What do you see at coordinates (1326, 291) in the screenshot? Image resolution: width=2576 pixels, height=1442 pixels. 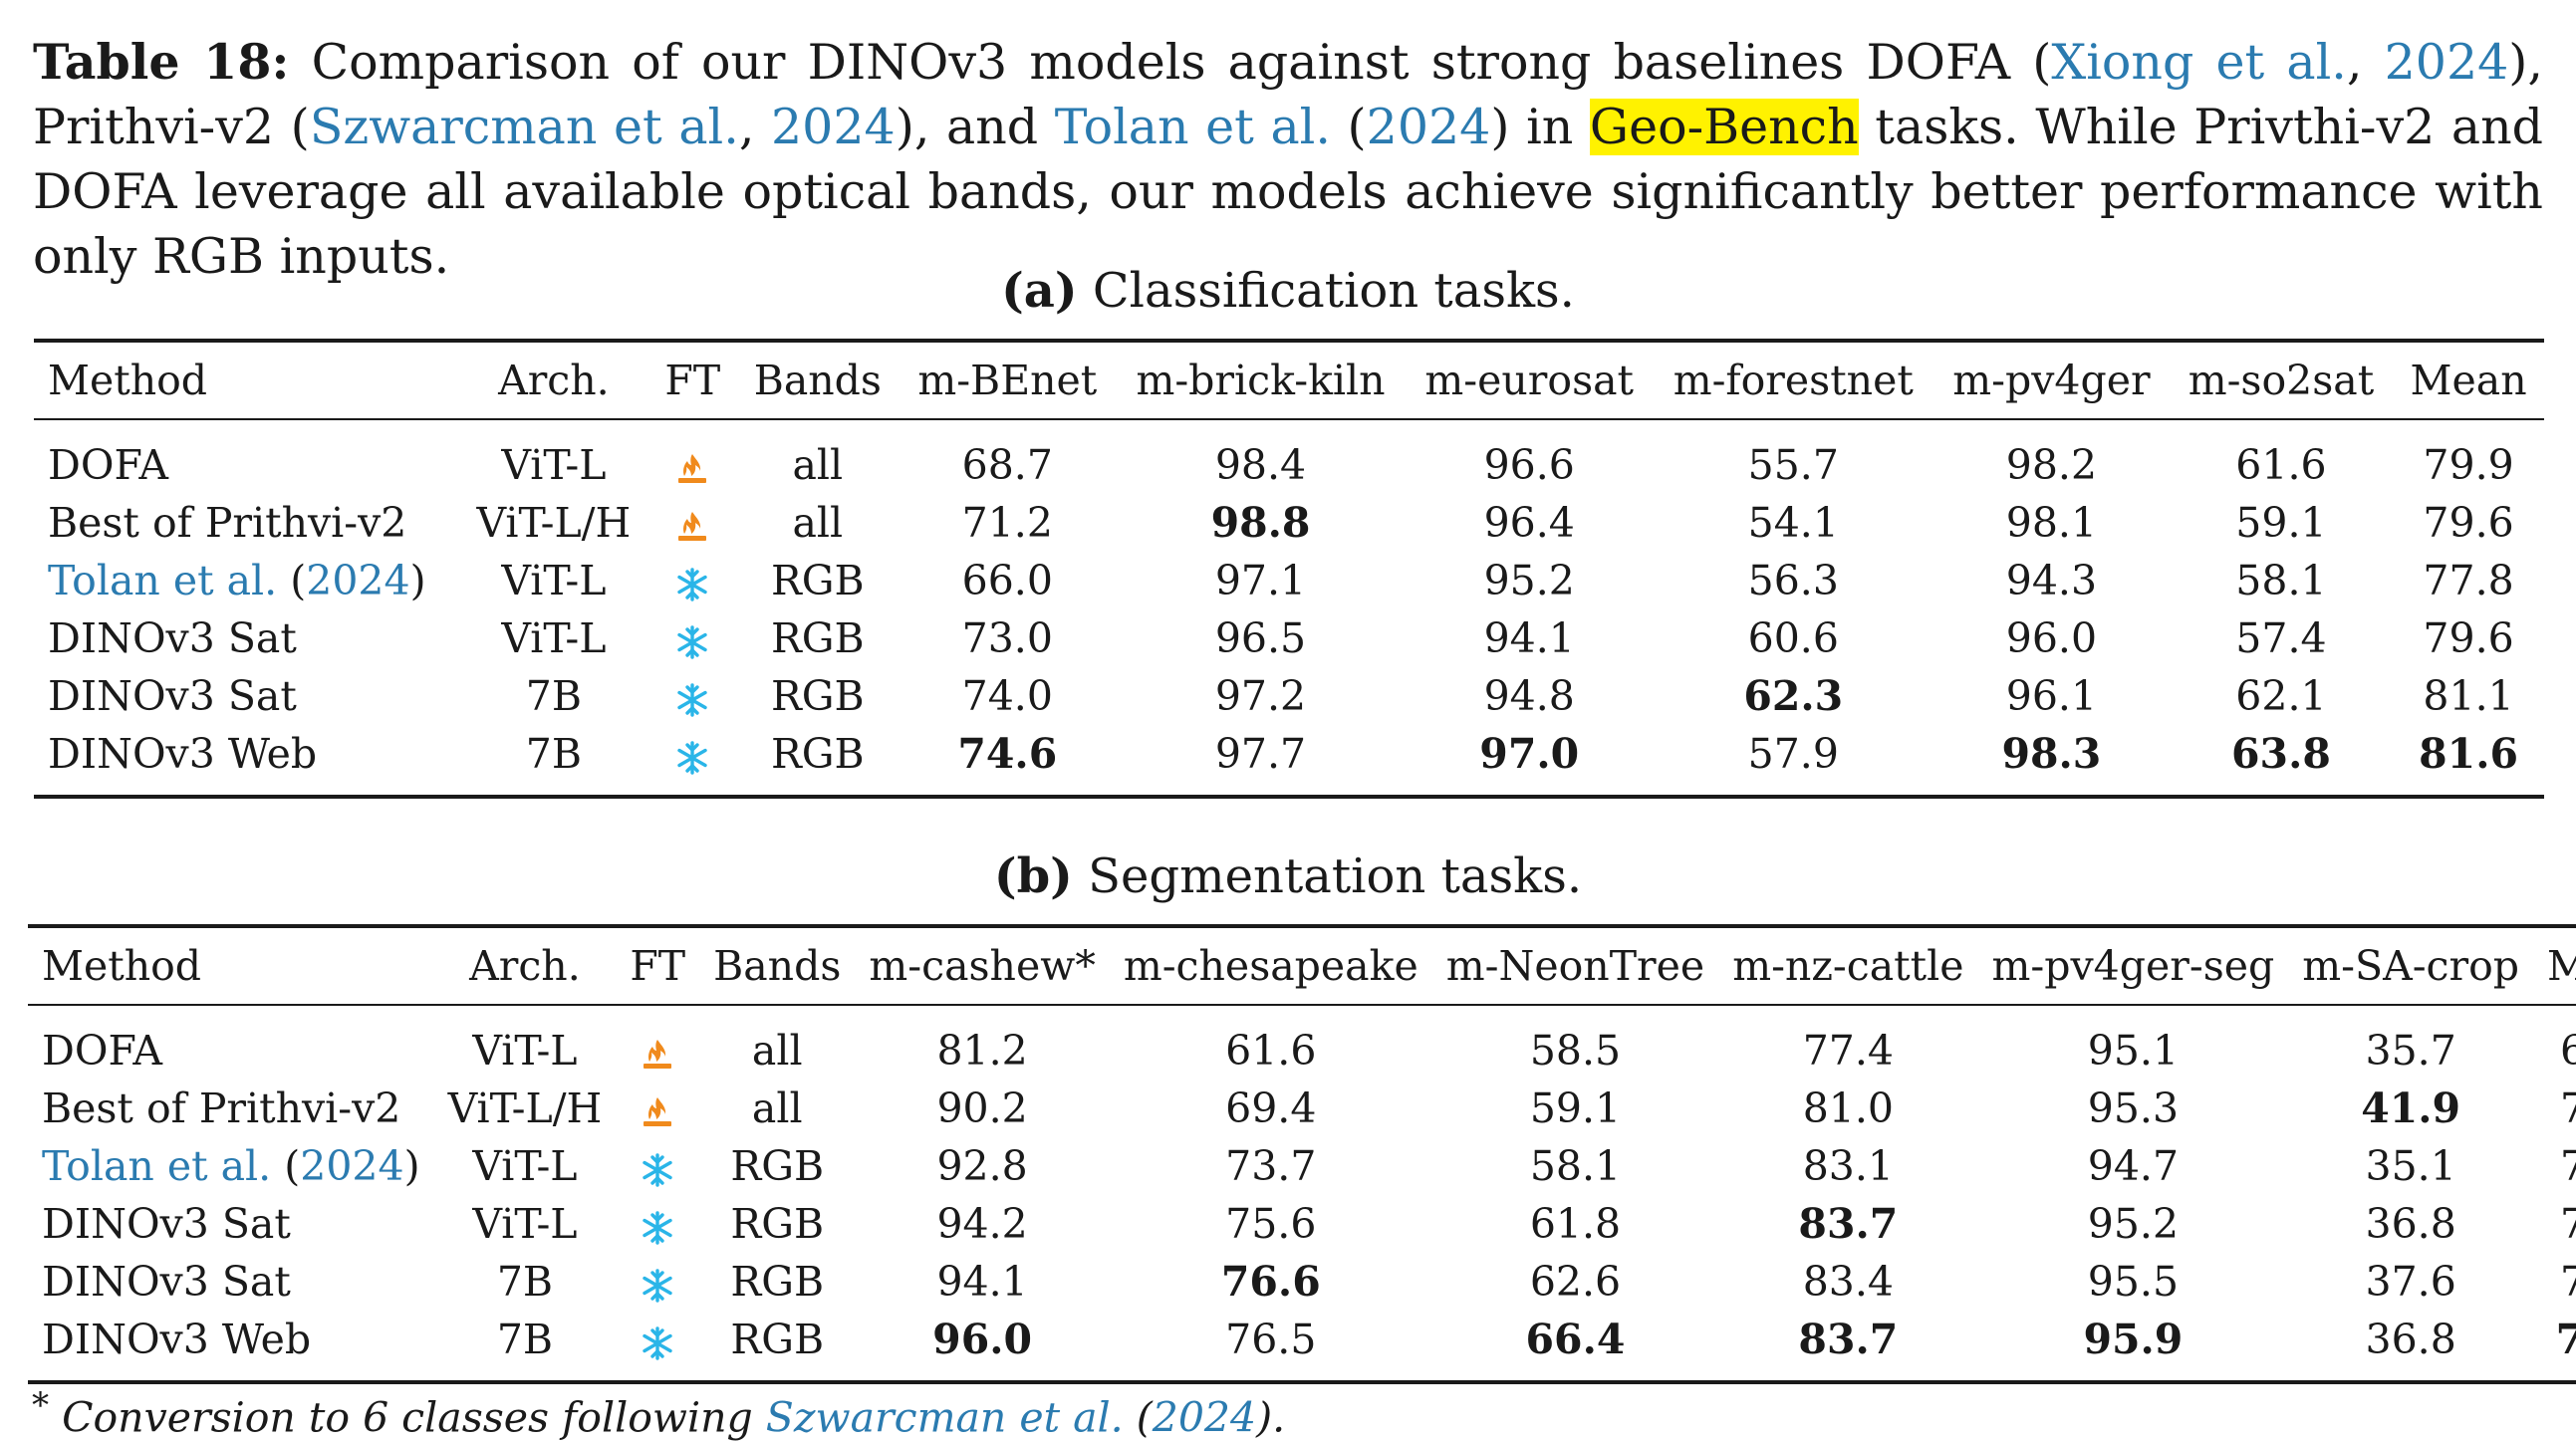 I see `subtable-a-title: Classification tasks.` at bounding box center [1326, 291].